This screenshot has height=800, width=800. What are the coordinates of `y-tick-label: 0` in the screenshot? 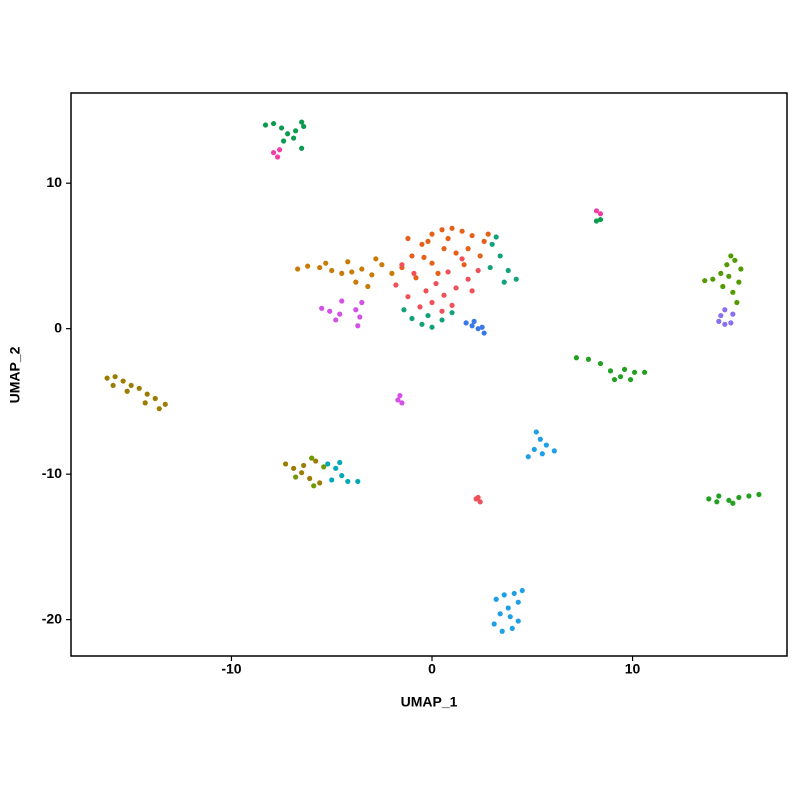 It's located at (58, 327).